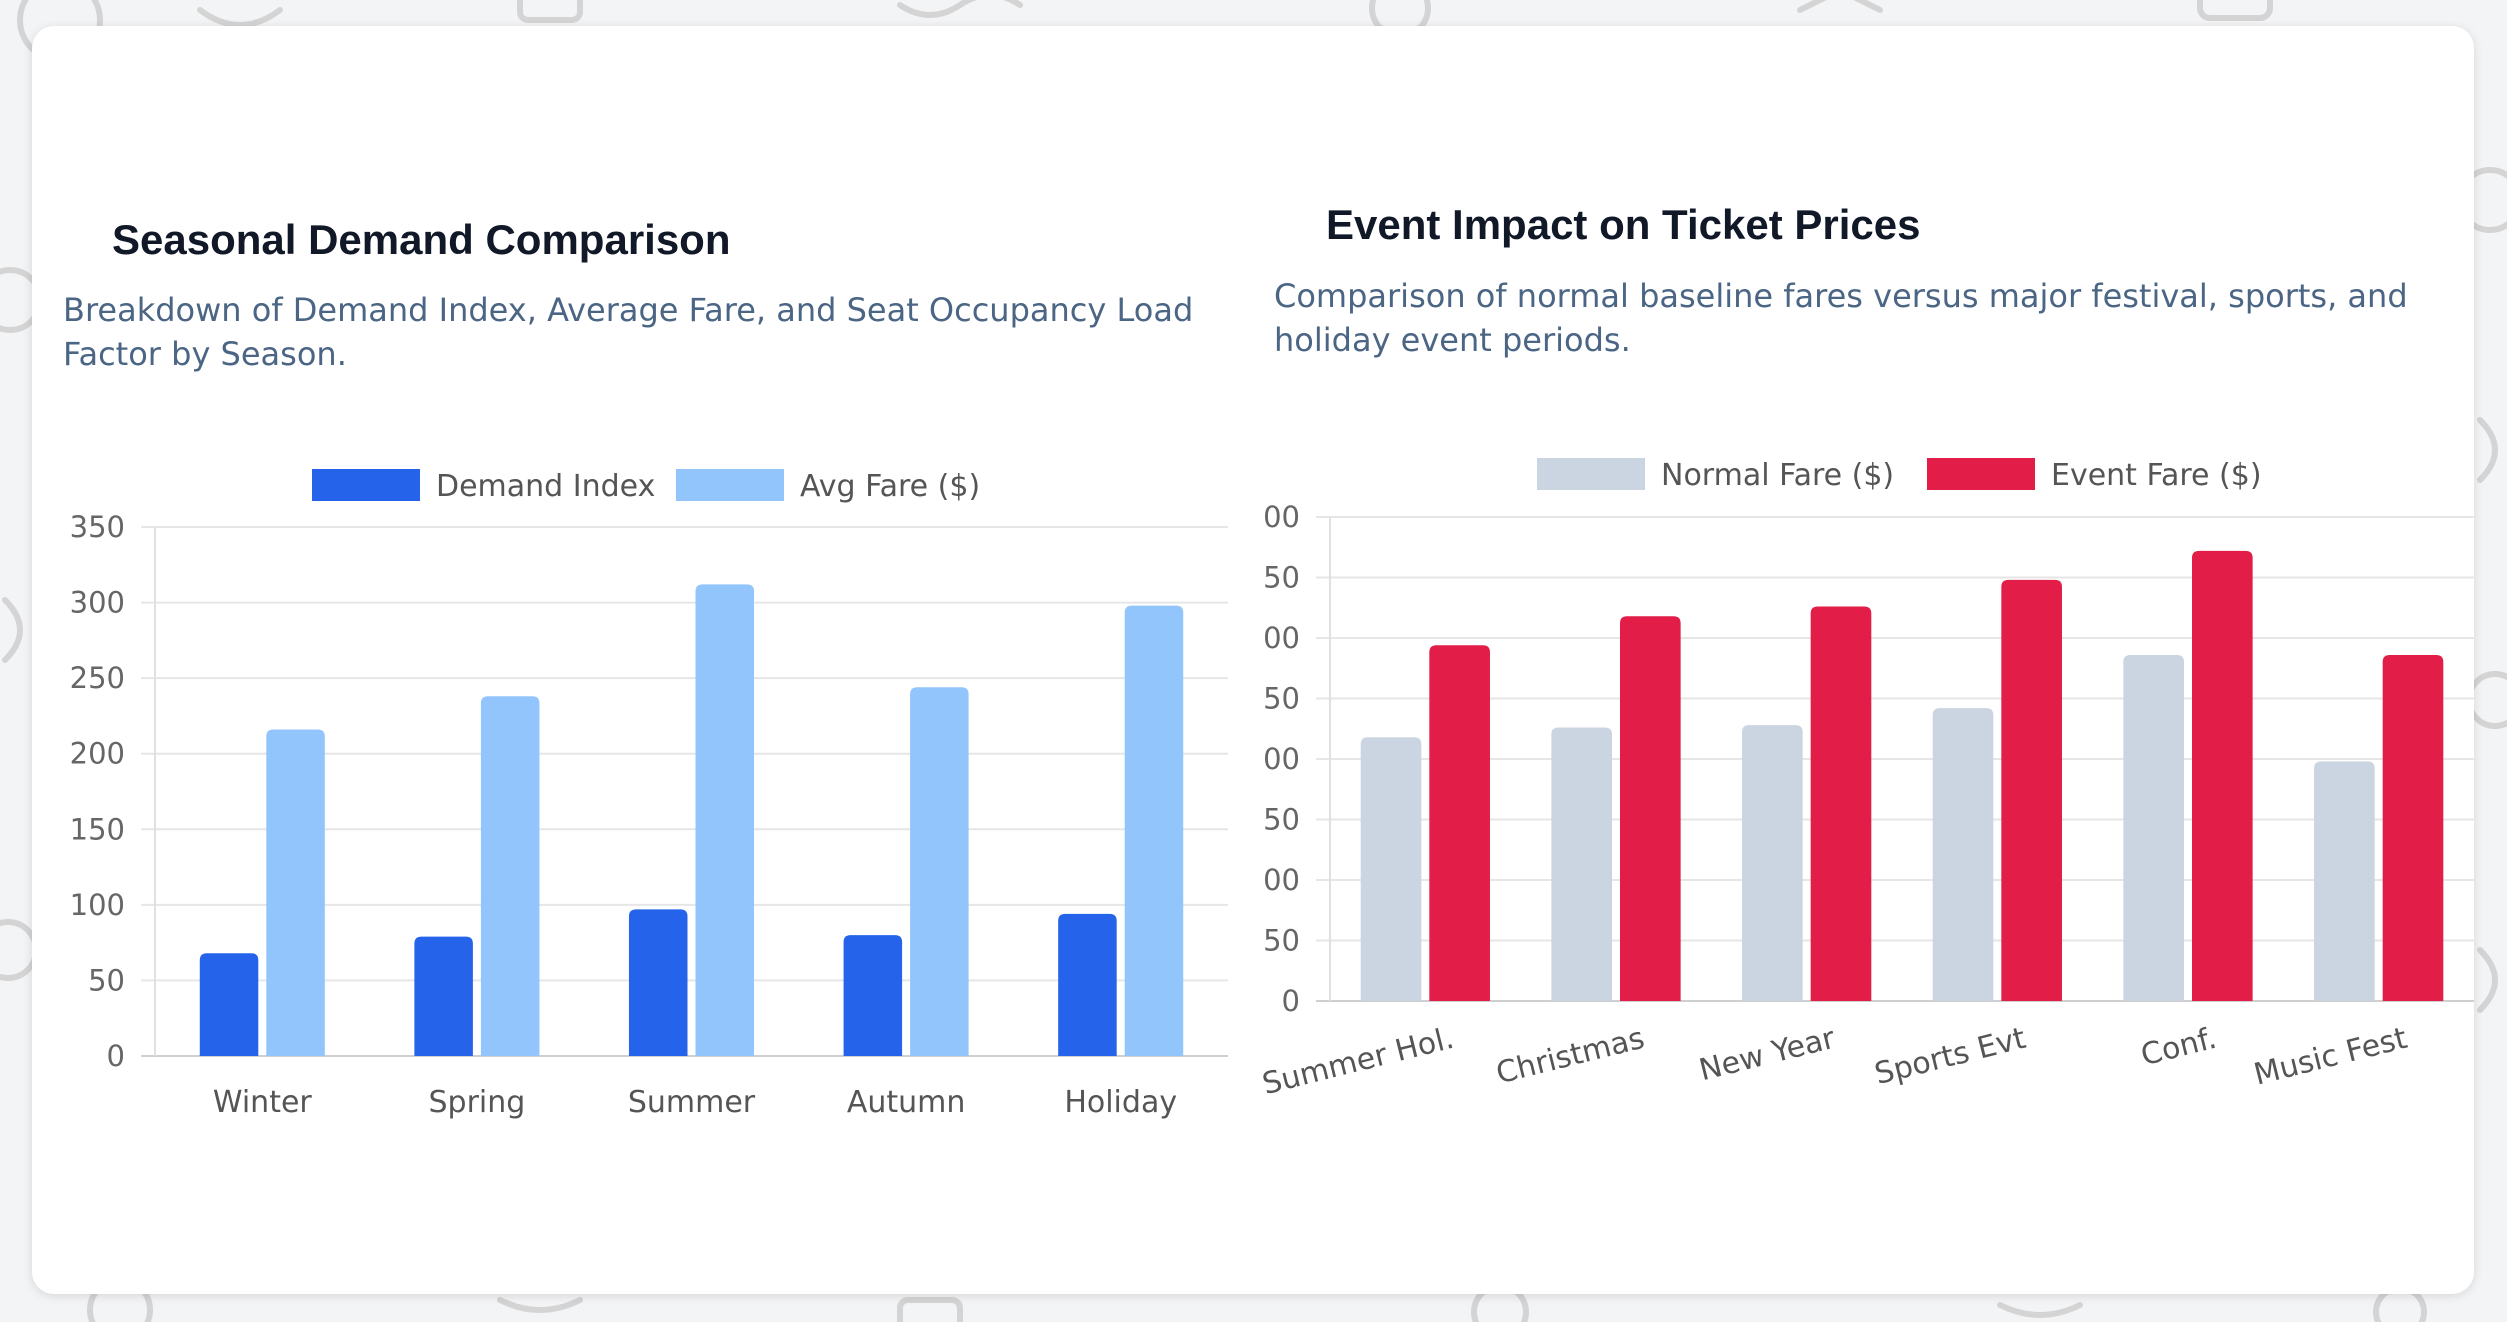  Describe the element at coordinates (890, 486) in the screenshot. I see `legend-label-1: Avg Fare ($)` at that location.